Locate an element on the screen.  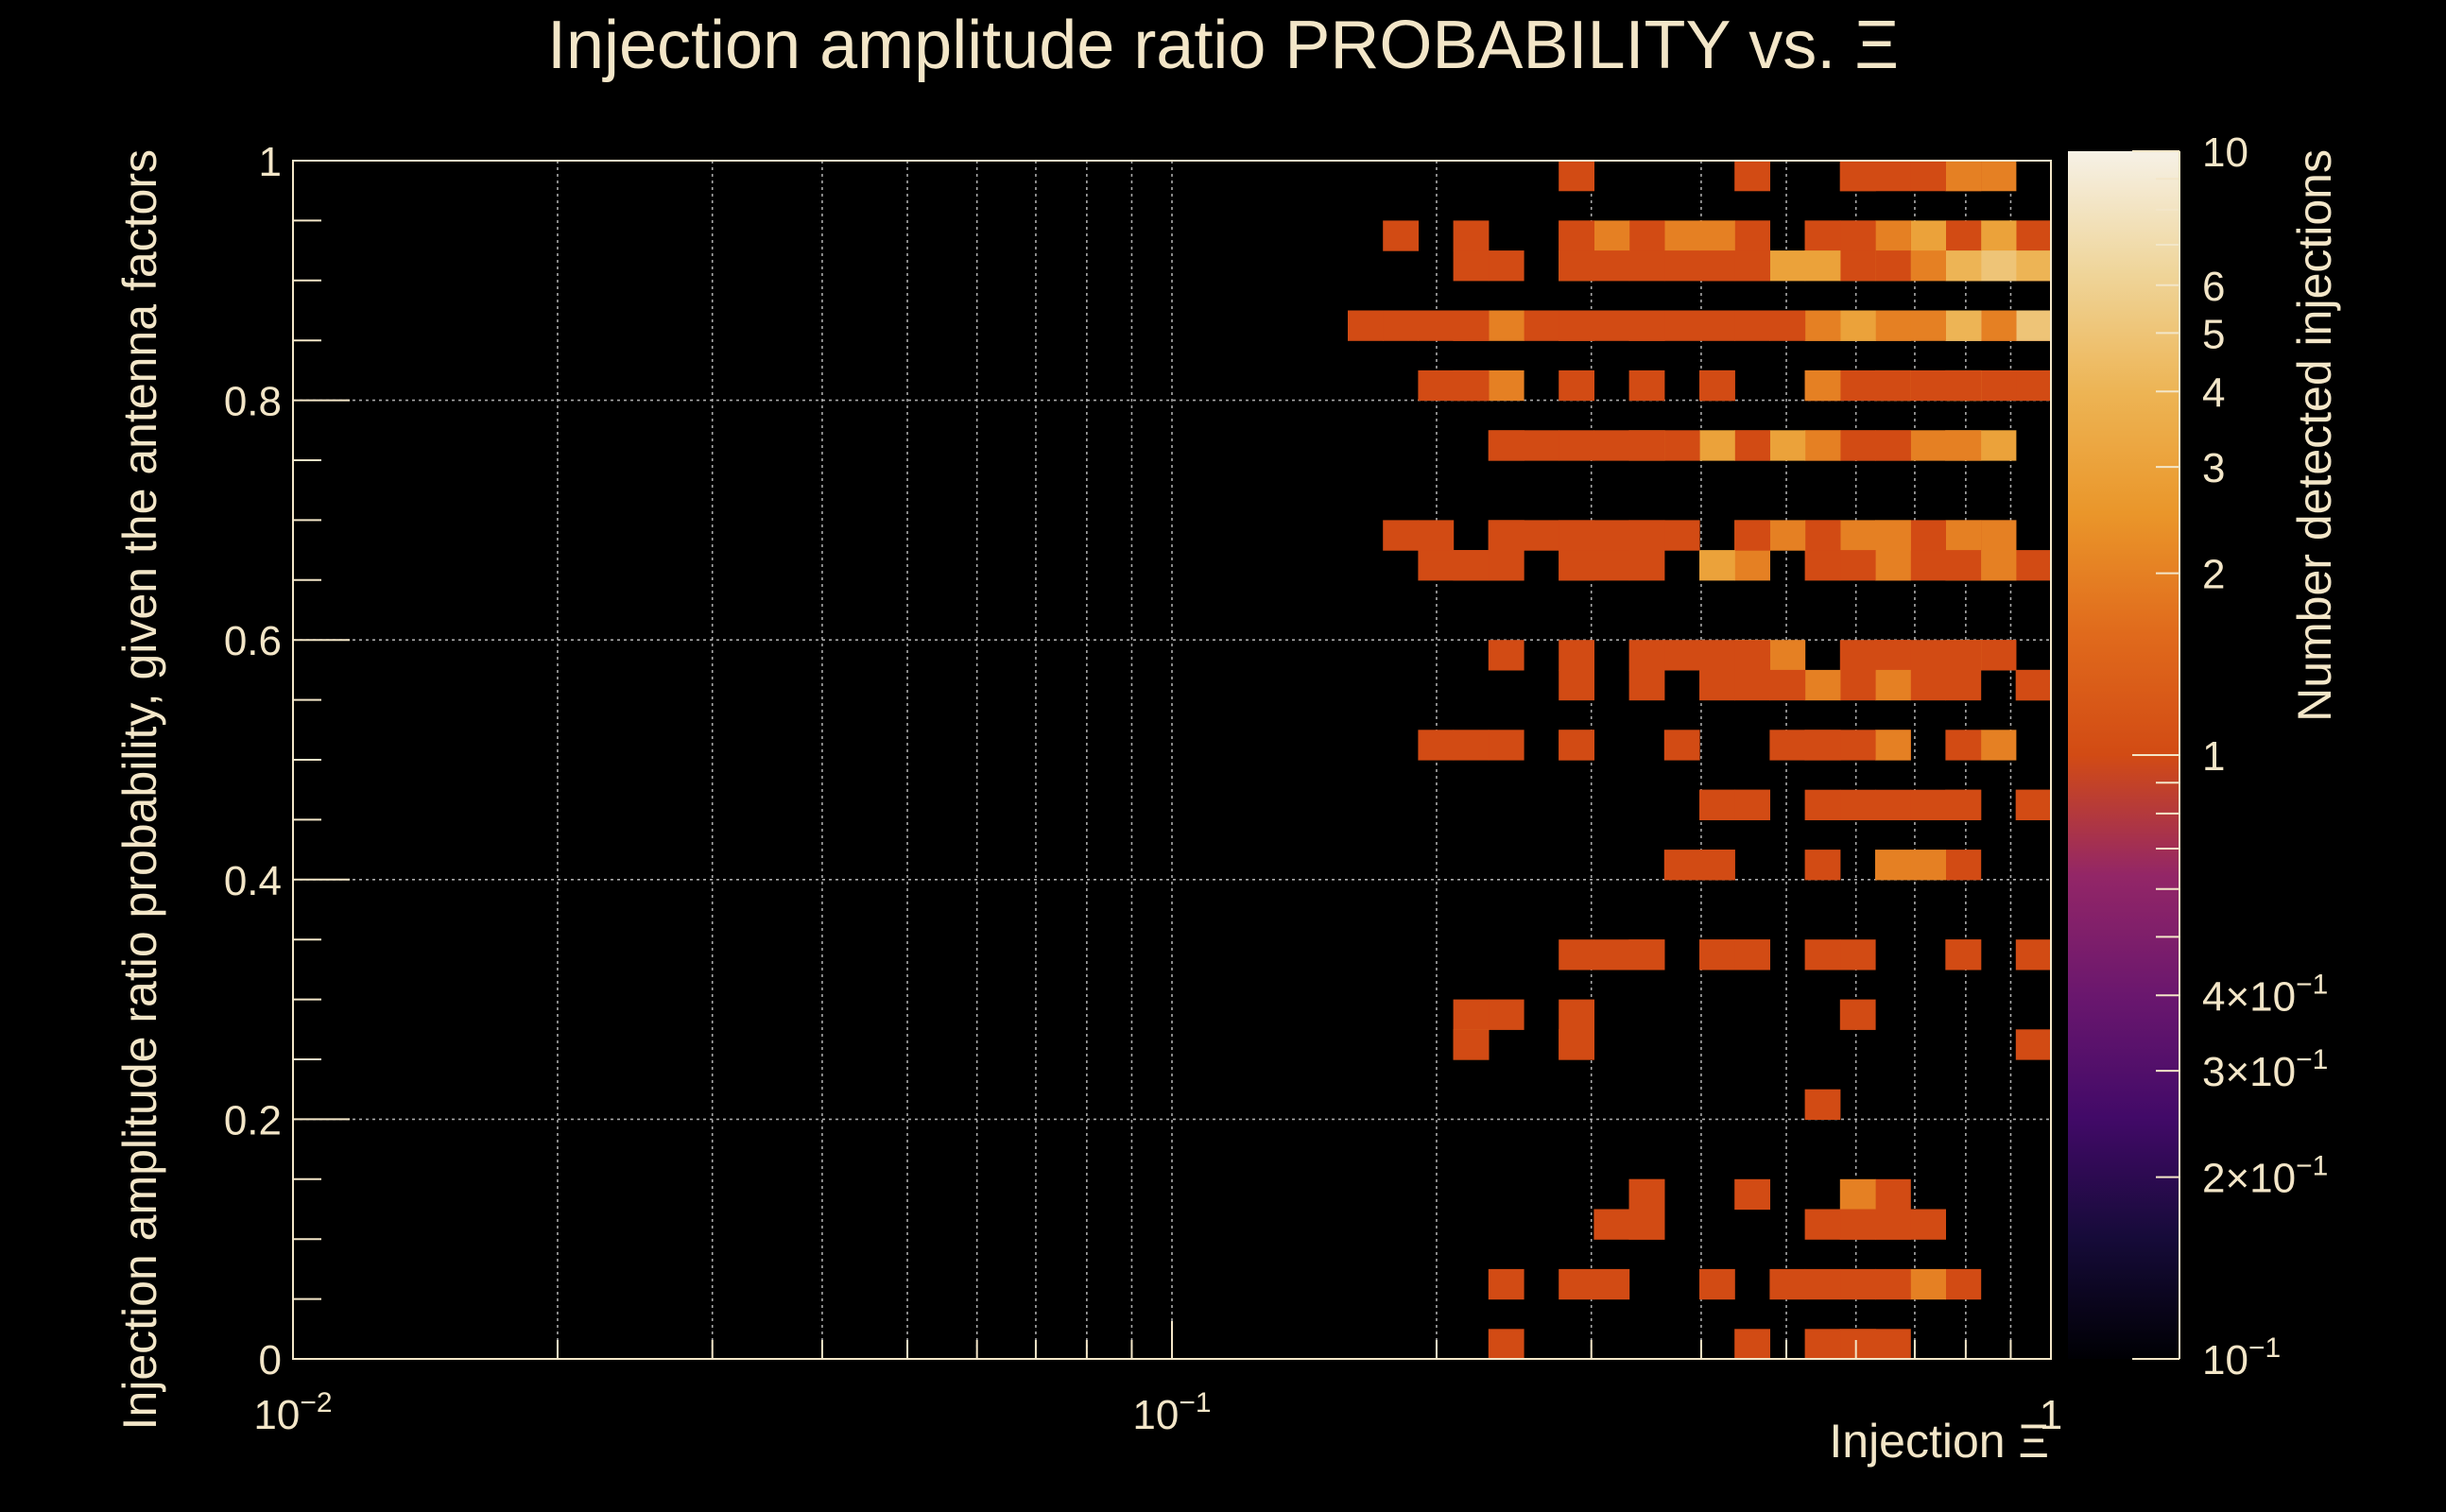
x-tick-label: 10⁻² is located at coordinates (292, 1412).